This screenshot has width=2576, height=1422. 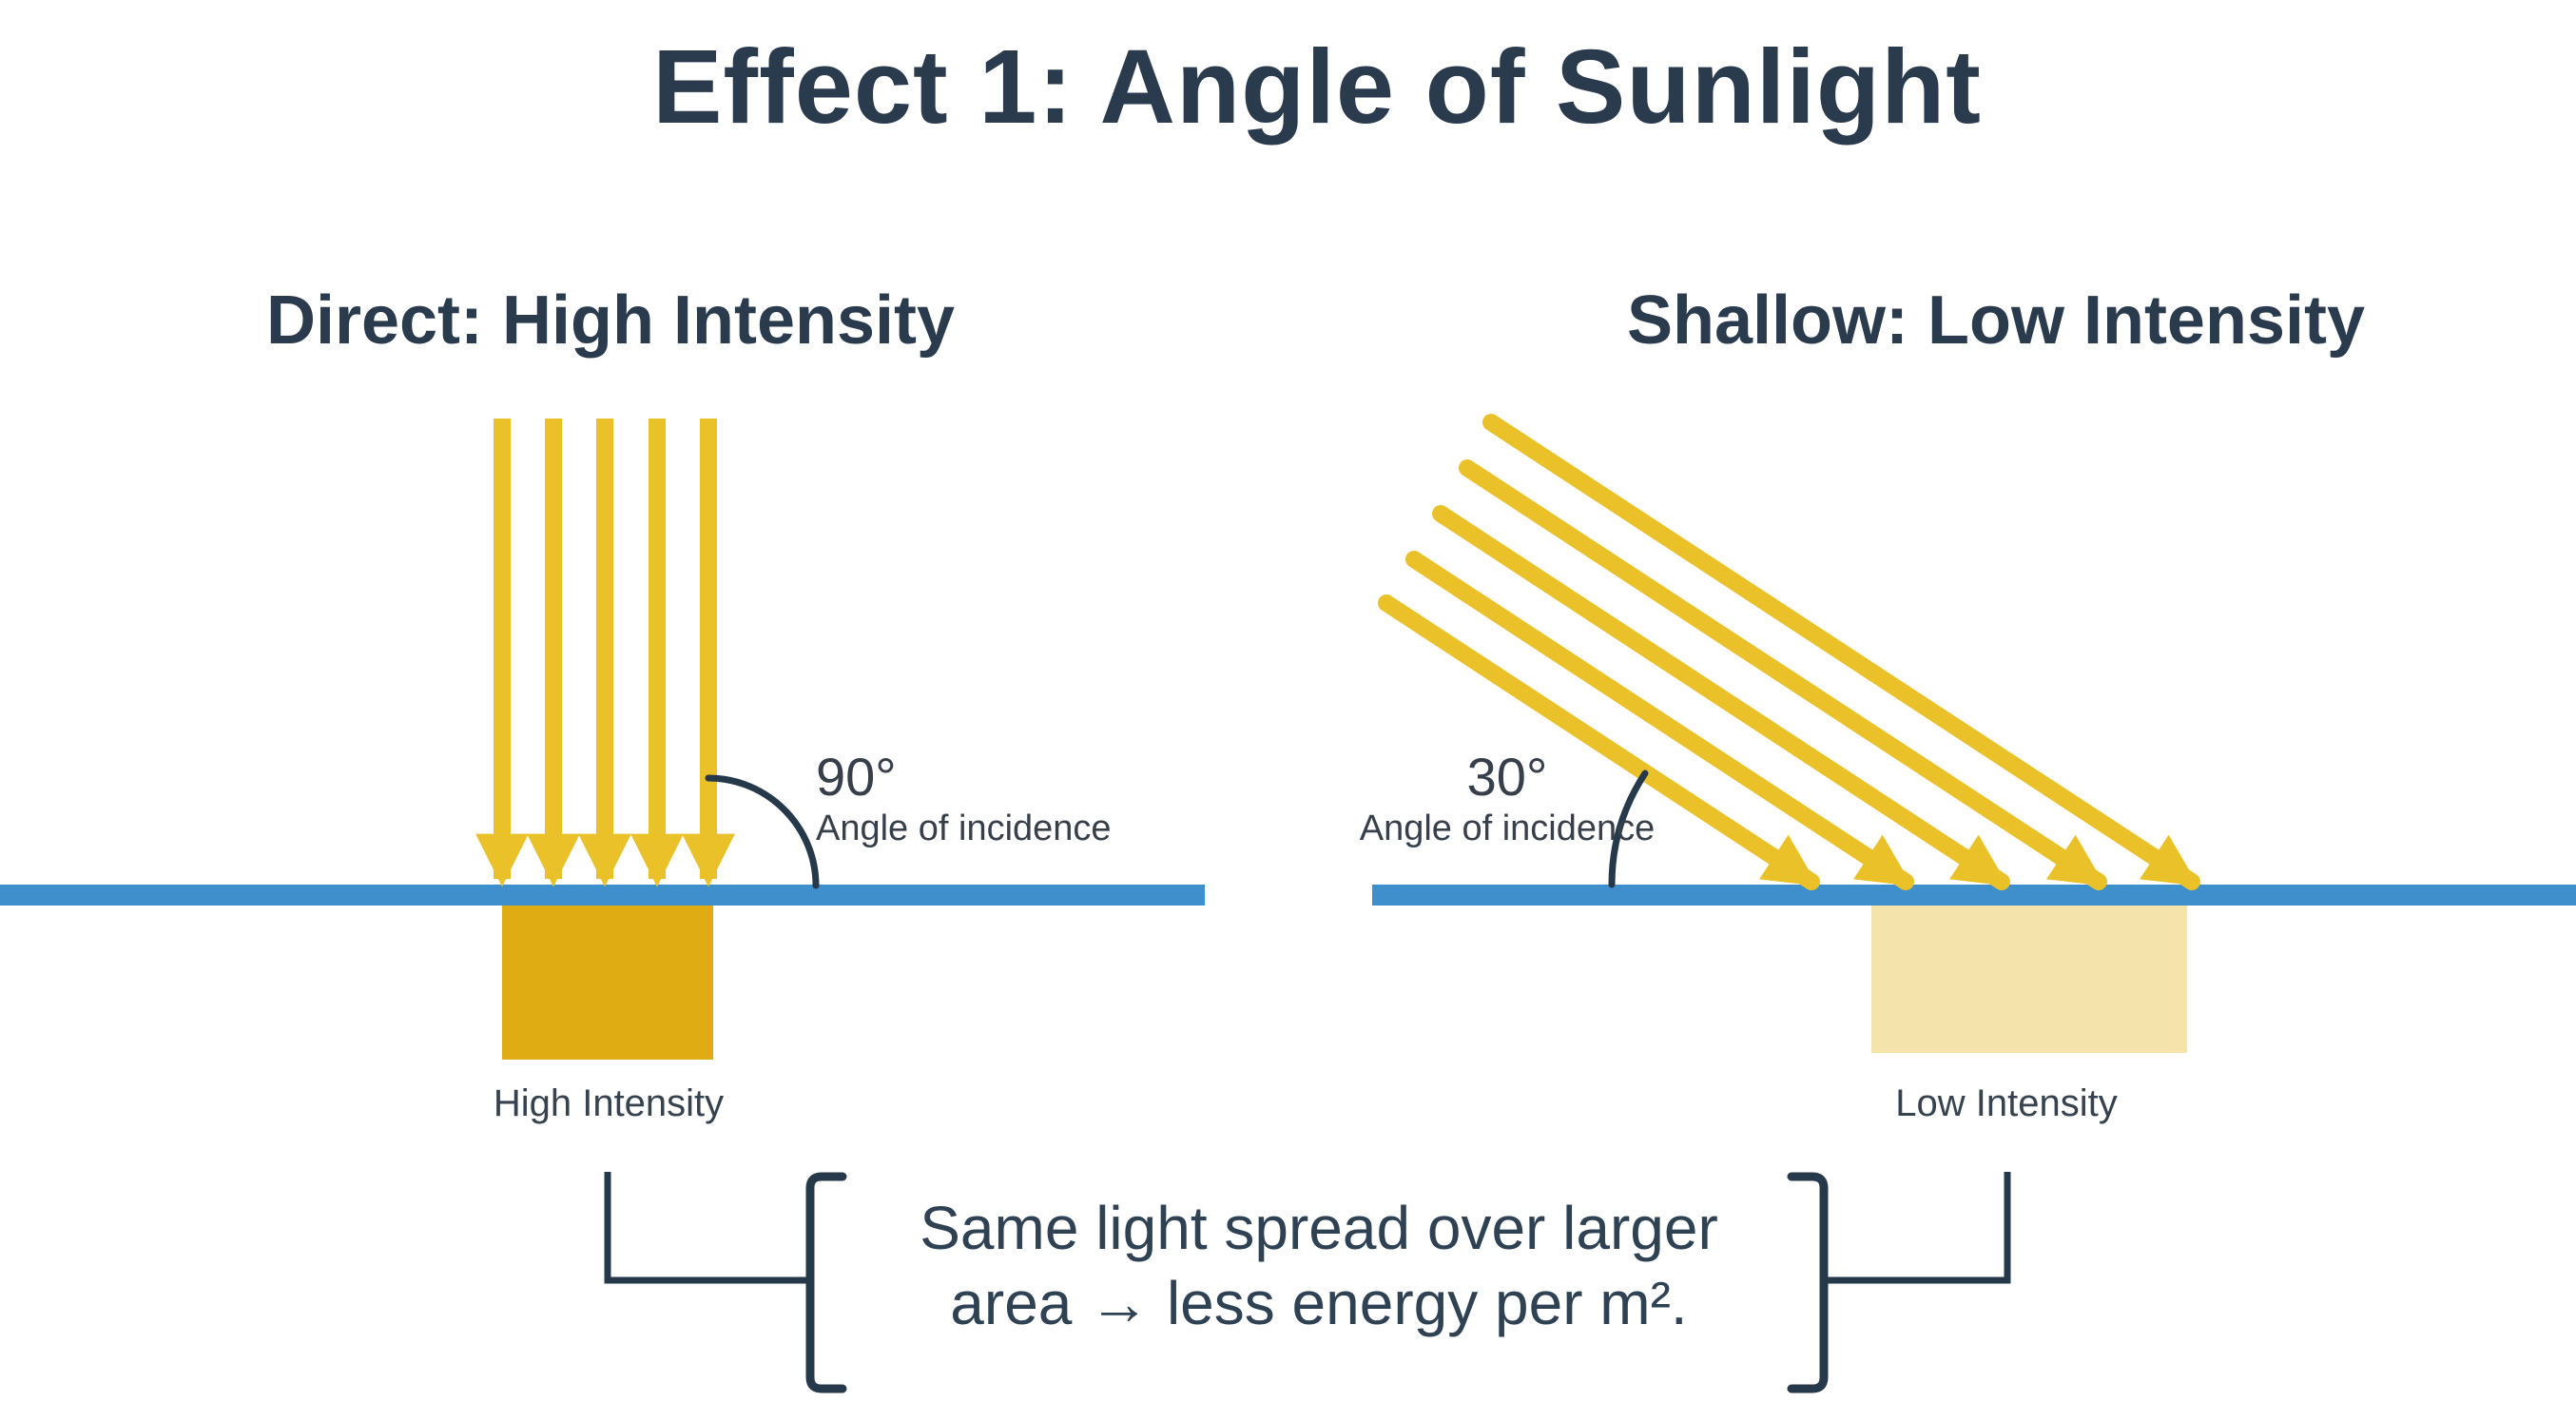 What do you see at coordinates (706, 1228) in the screenshot?
I see `connector-line-left` at bounding box center [706, 1228].